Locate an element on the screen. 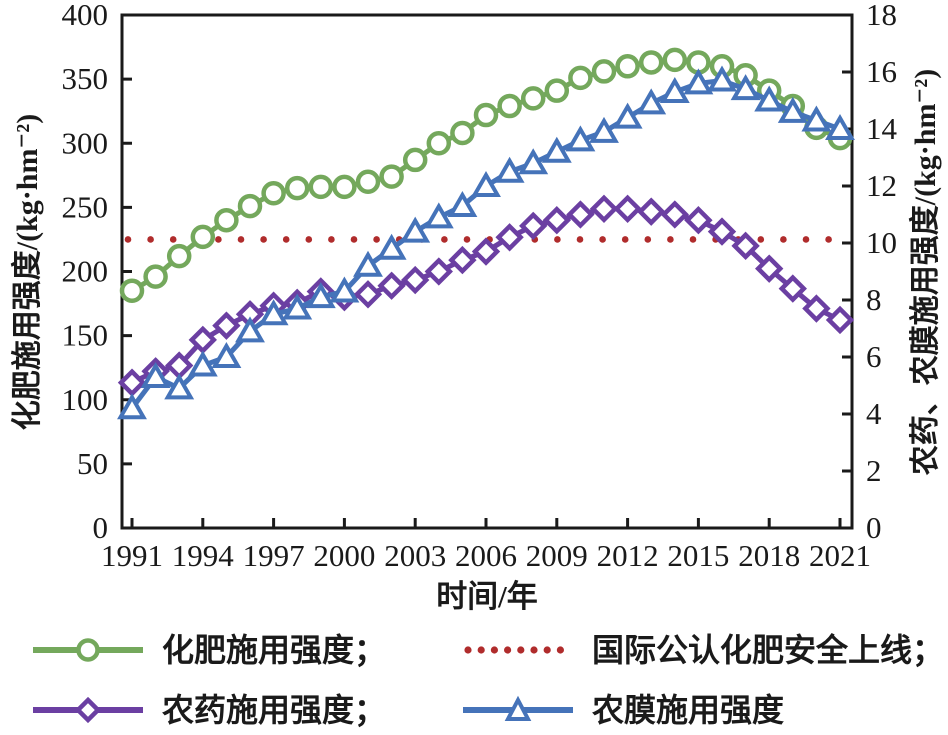 The image size is (948, 735). svg-text: 300 is located at coordinates (85, 142).